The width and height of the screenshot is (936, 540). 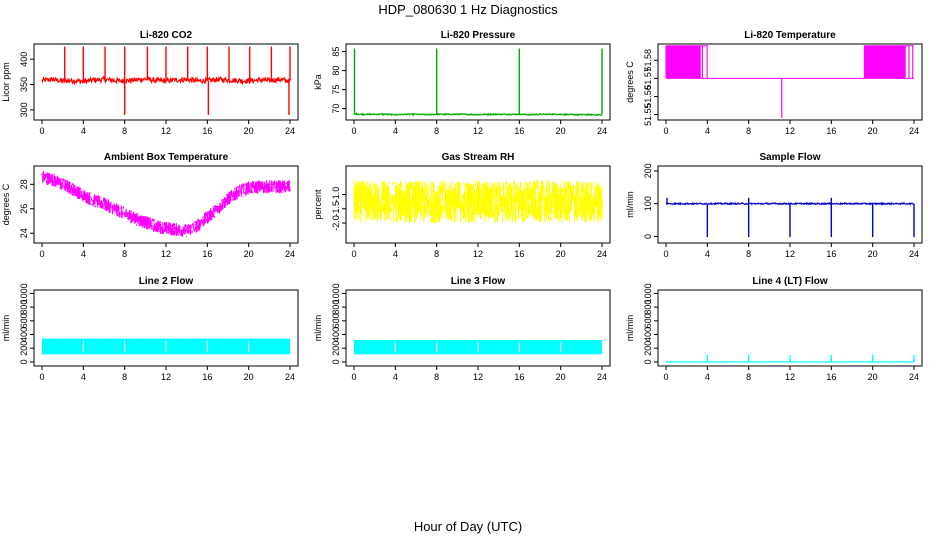 I want to click on panel-2: Li-820 Pressure 0 4 8 12 16 20 24 70 75 80 85 kPa, so click(x=462, y=83).